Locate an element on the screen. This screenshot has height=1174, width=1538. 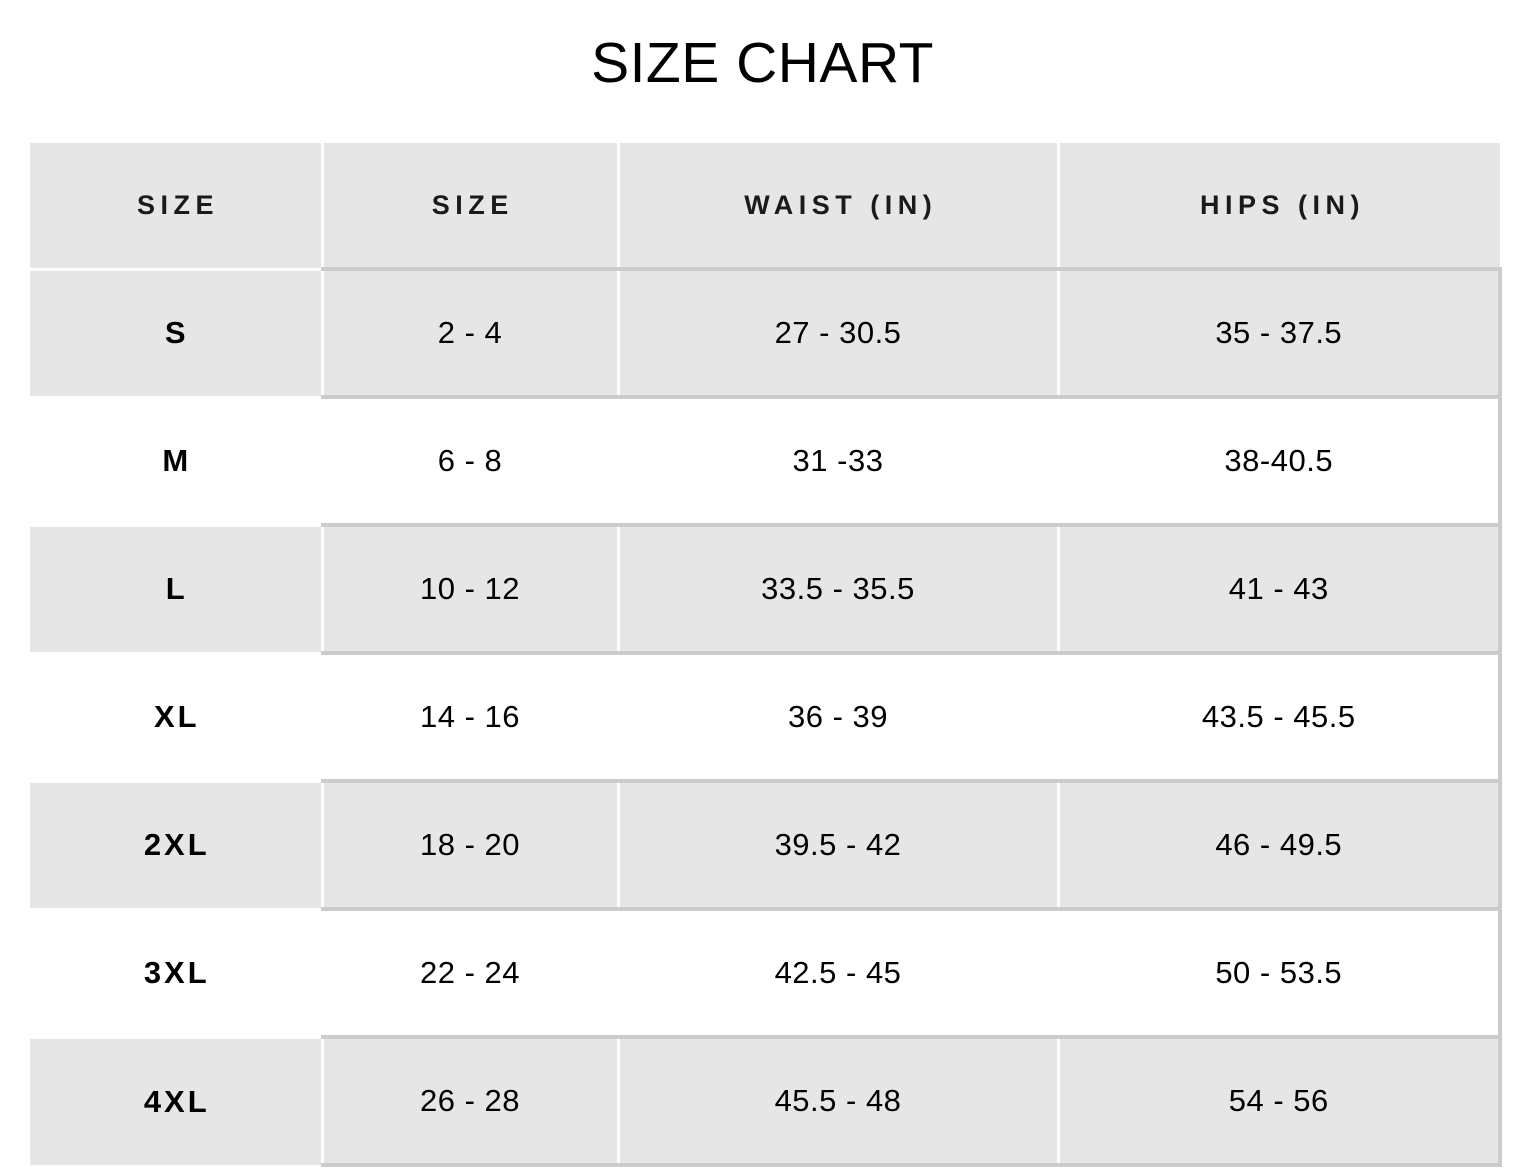
table-row: S 2 - 4 27 - 30.5 35 - 37.5 is located at coordinates (766, 332).